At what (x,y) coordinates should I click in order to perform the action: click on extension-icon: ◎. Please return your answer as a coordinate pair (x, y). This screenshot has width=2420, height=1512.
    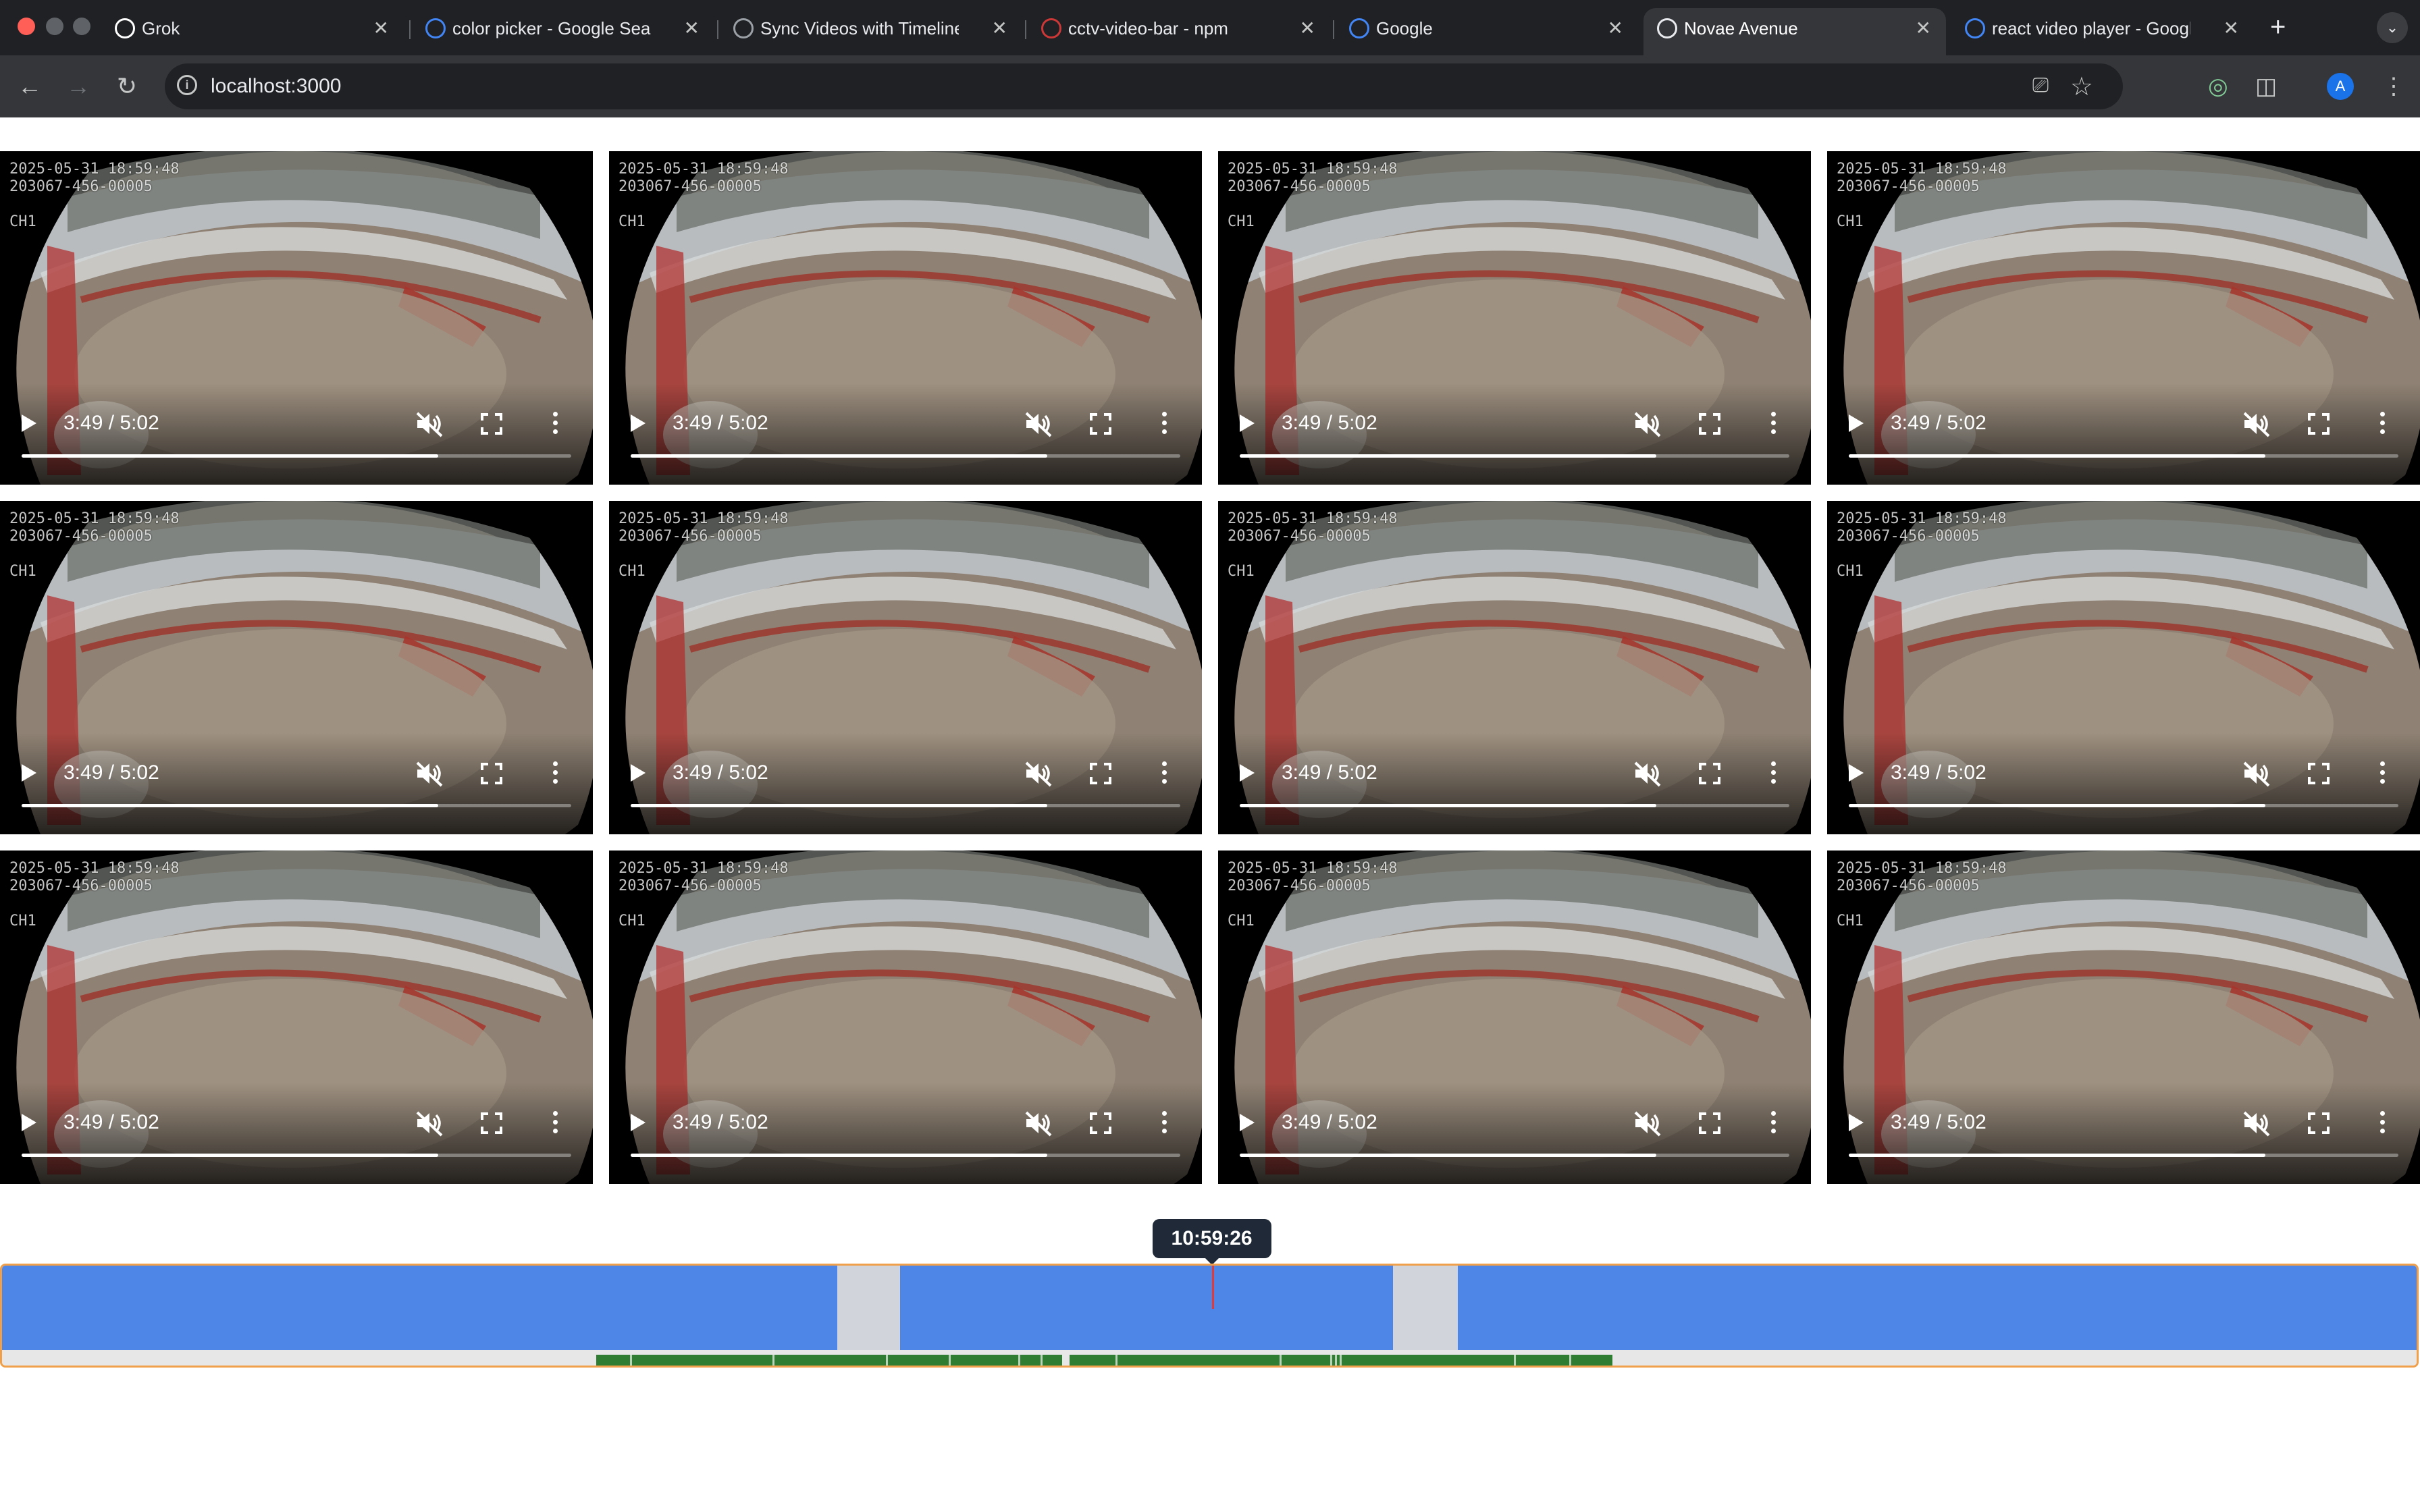
    Looking at the image, I should click on (2218, 87).